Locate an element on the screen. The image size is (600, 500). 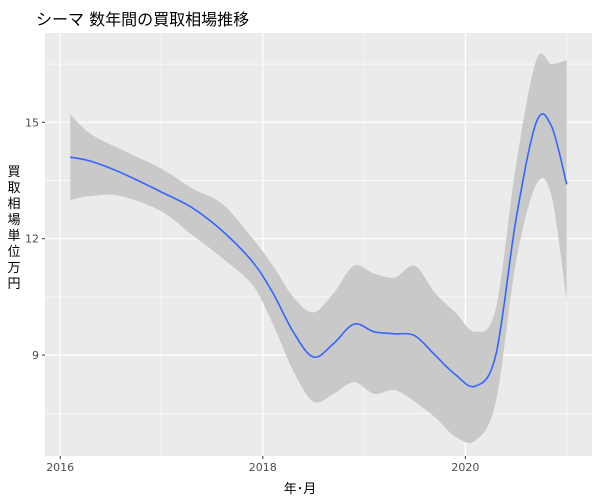
y-axis-label: 買取相場 単位 万円 is located at coordinates (20, 228).